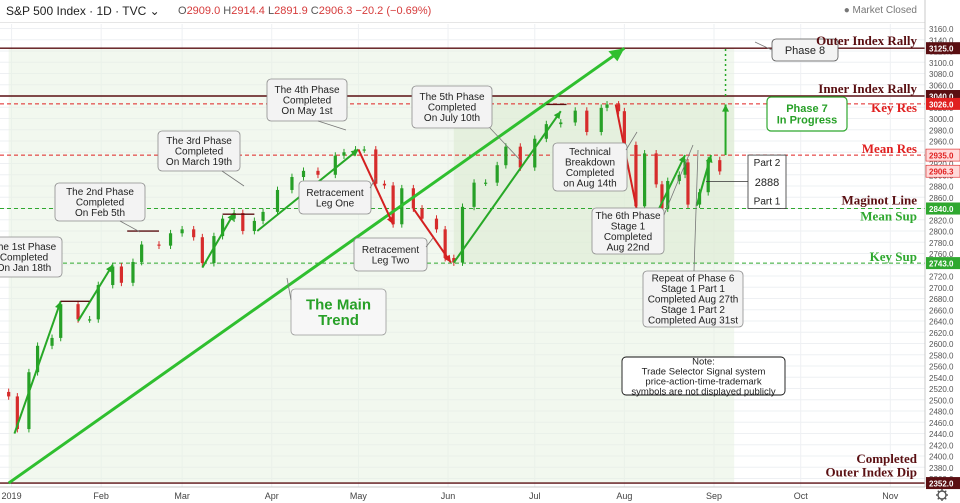  I want to click on callout-breakdown-text: Technical Breakdown Completed on Aug 14th, so click(589, 168).